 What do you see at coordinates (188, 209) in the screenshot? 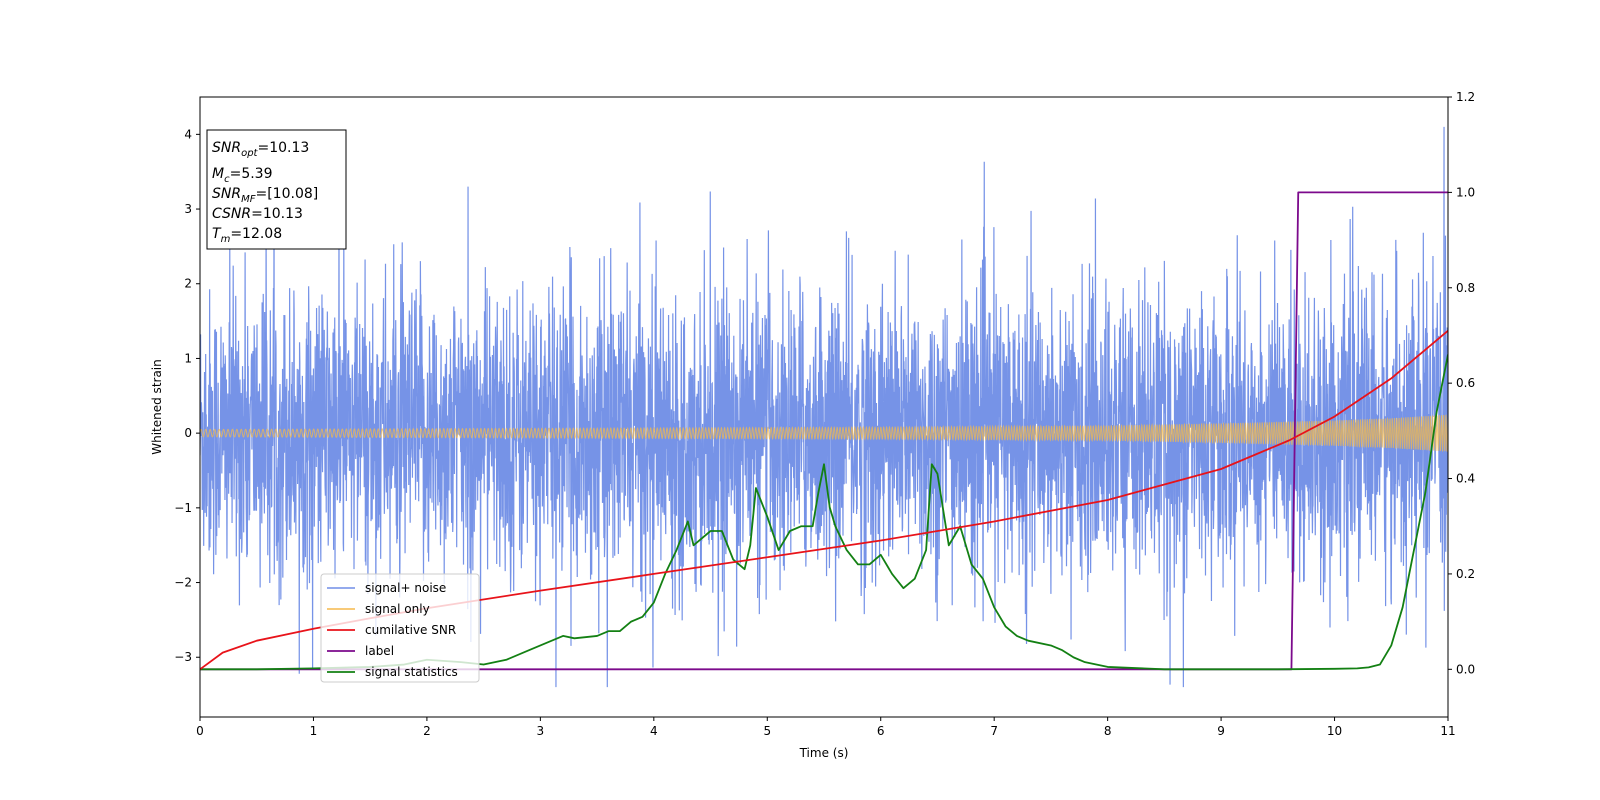
I see `y-tick-label: 3` at bounding box center [188, 209].